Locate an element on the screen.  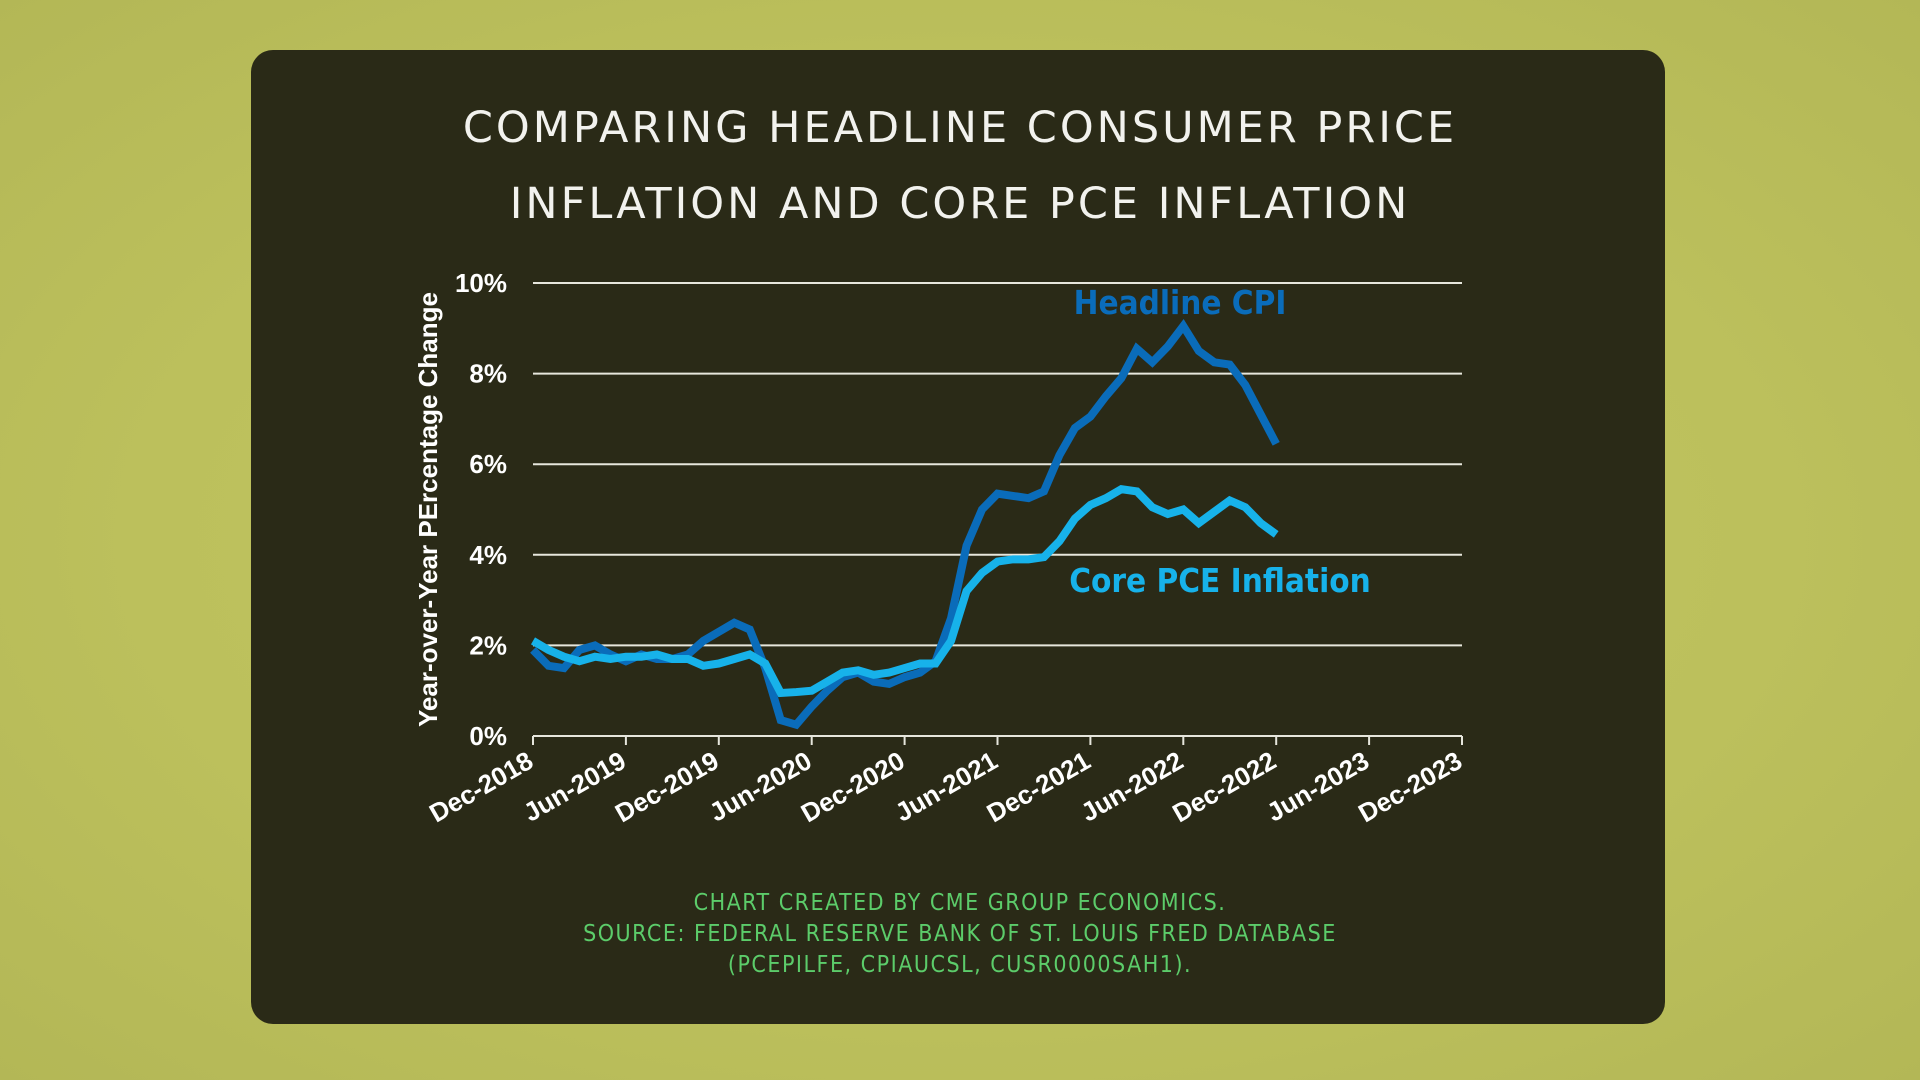
y-tick-label: 2% is located at coordinates (488, 645).